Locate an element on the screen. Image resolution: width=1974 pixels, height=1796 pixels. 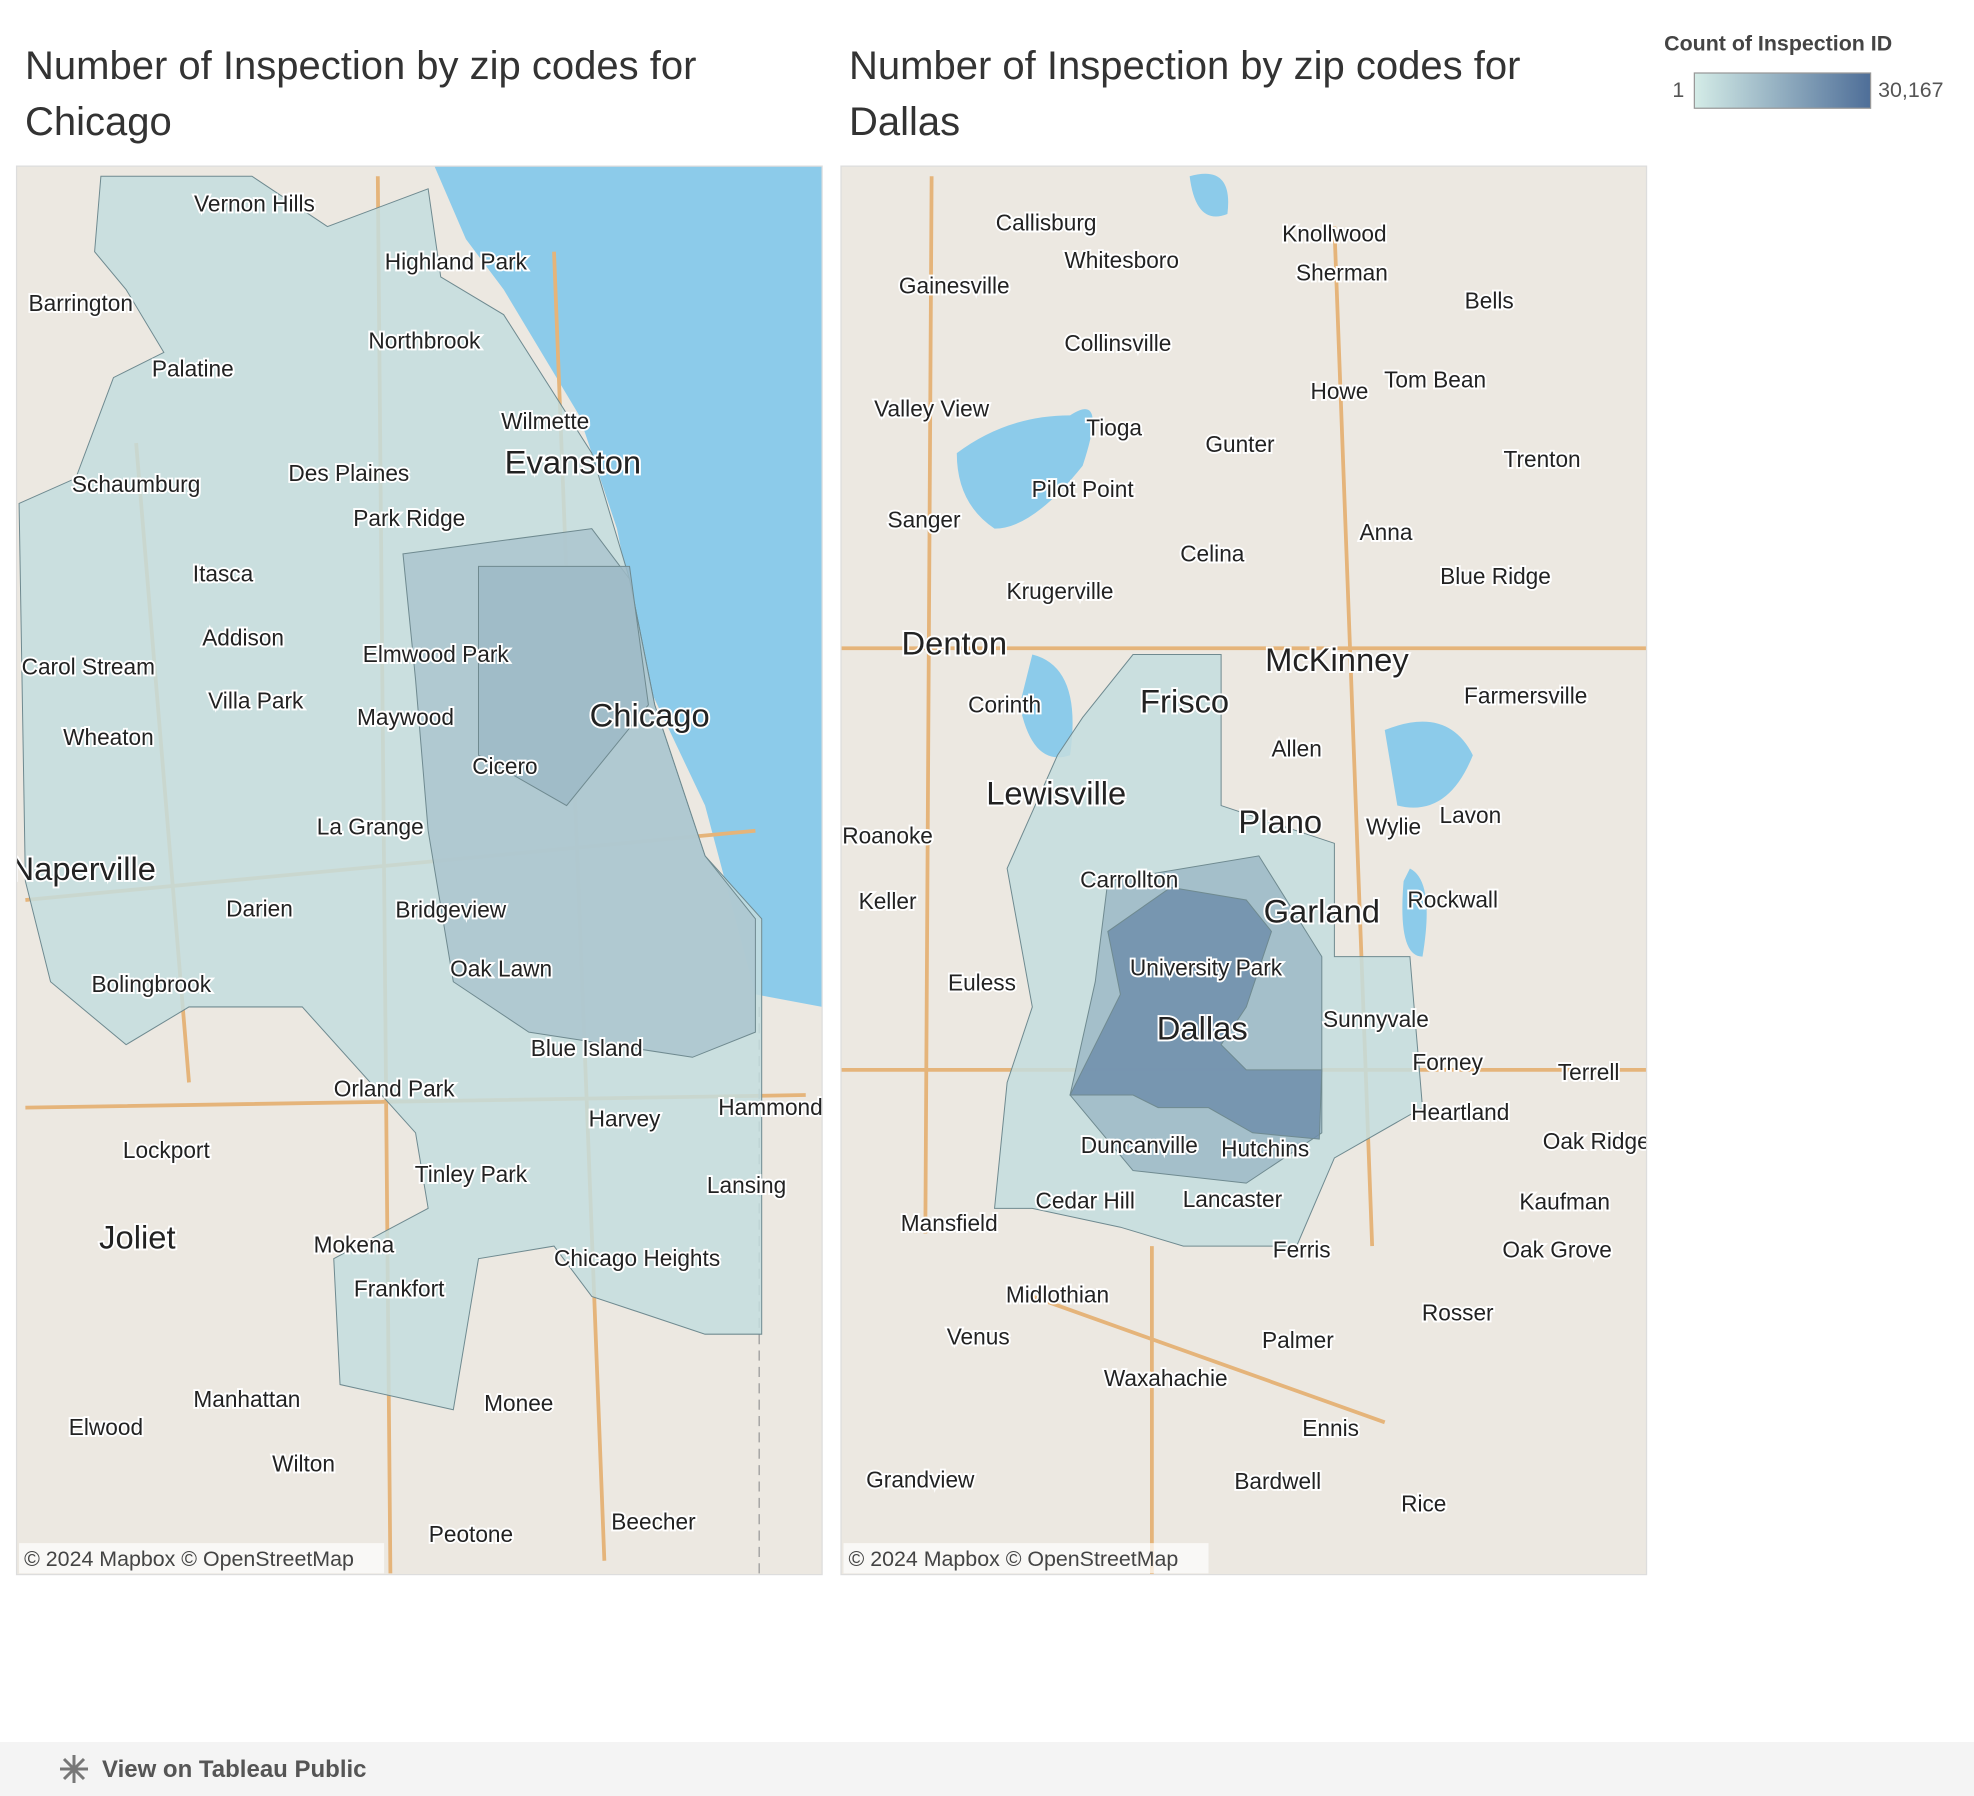
place-label: Joliet is located at coordinates (137, 1237).